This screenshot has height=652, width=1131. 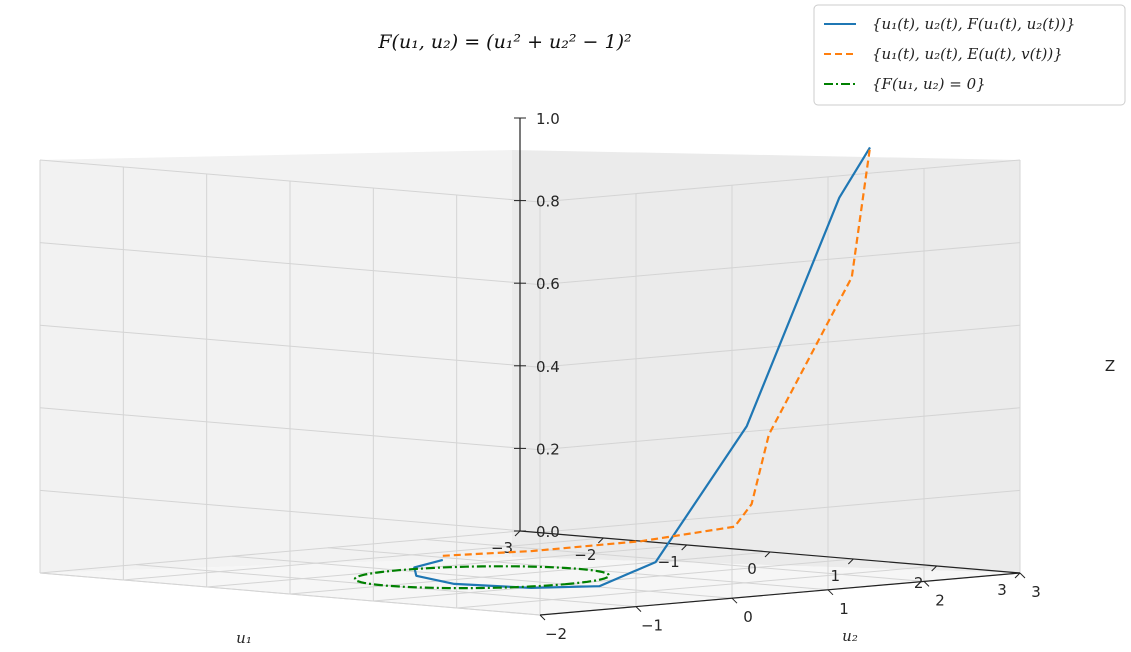 What do you see at coordinates (1036, 592) in the screenshot?
I see `y-tick-label-5: 3` at bounding box center [1036, 592].